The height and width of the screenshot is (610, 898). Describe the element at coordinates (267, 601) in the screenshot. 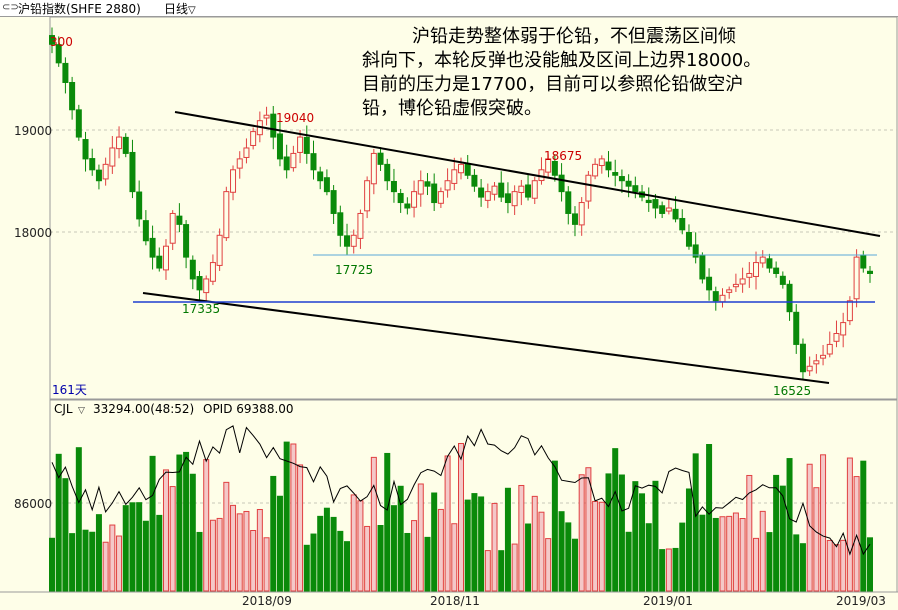

I see `x-tick-2018-09: 2018/09` at that location.